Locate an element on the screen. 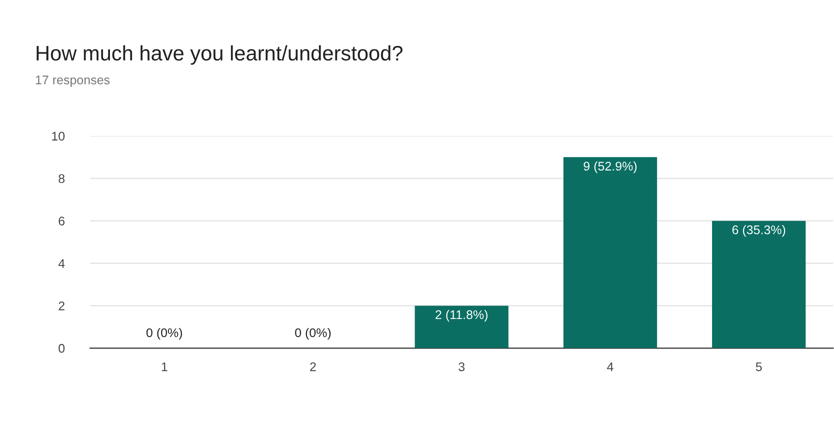  y-tick-label: 2 is located at coordinates (61, 306).